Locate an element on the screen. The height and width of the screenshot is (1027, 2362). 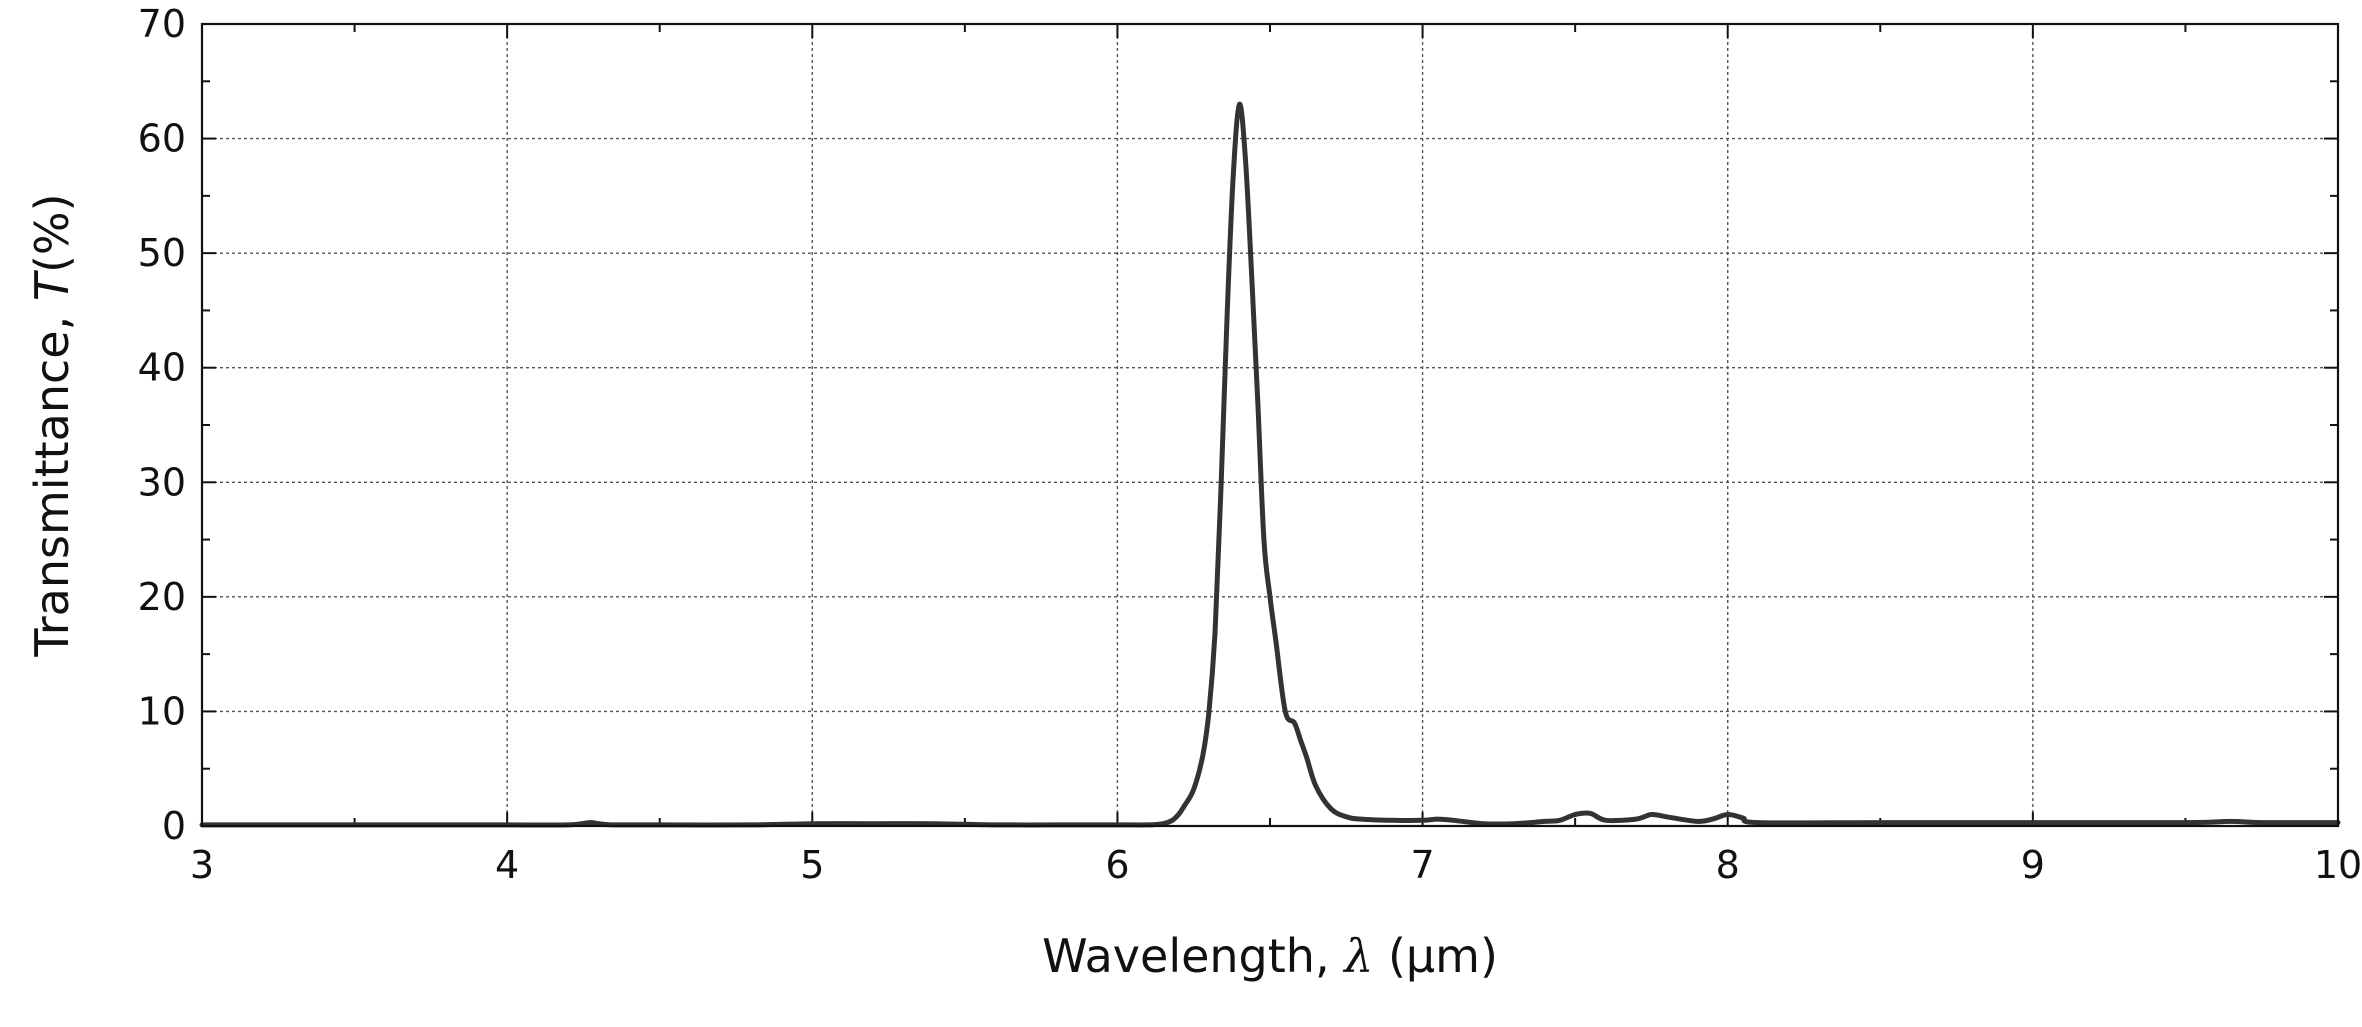
y-tick-label: 50 is located at coordinates (162, 253).